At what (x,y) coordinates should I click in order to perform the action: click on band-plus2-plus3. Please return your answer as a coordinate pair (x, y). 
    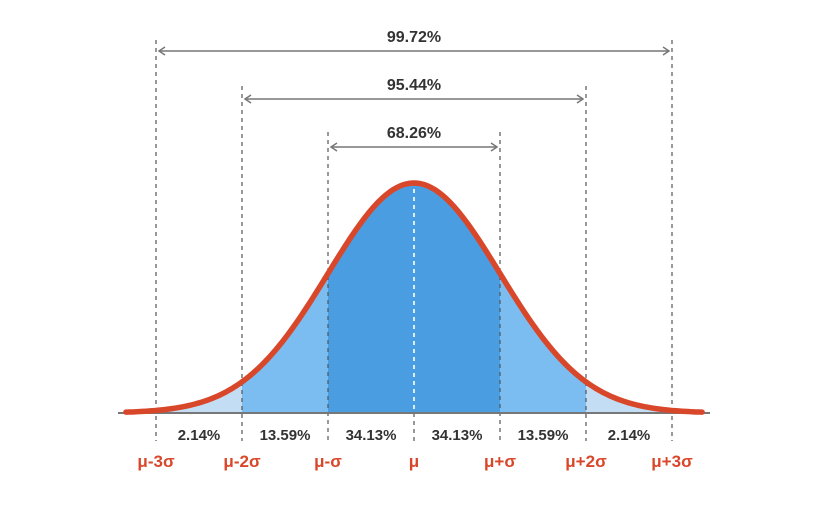
    Looking at the image, I should click on (629, 397).